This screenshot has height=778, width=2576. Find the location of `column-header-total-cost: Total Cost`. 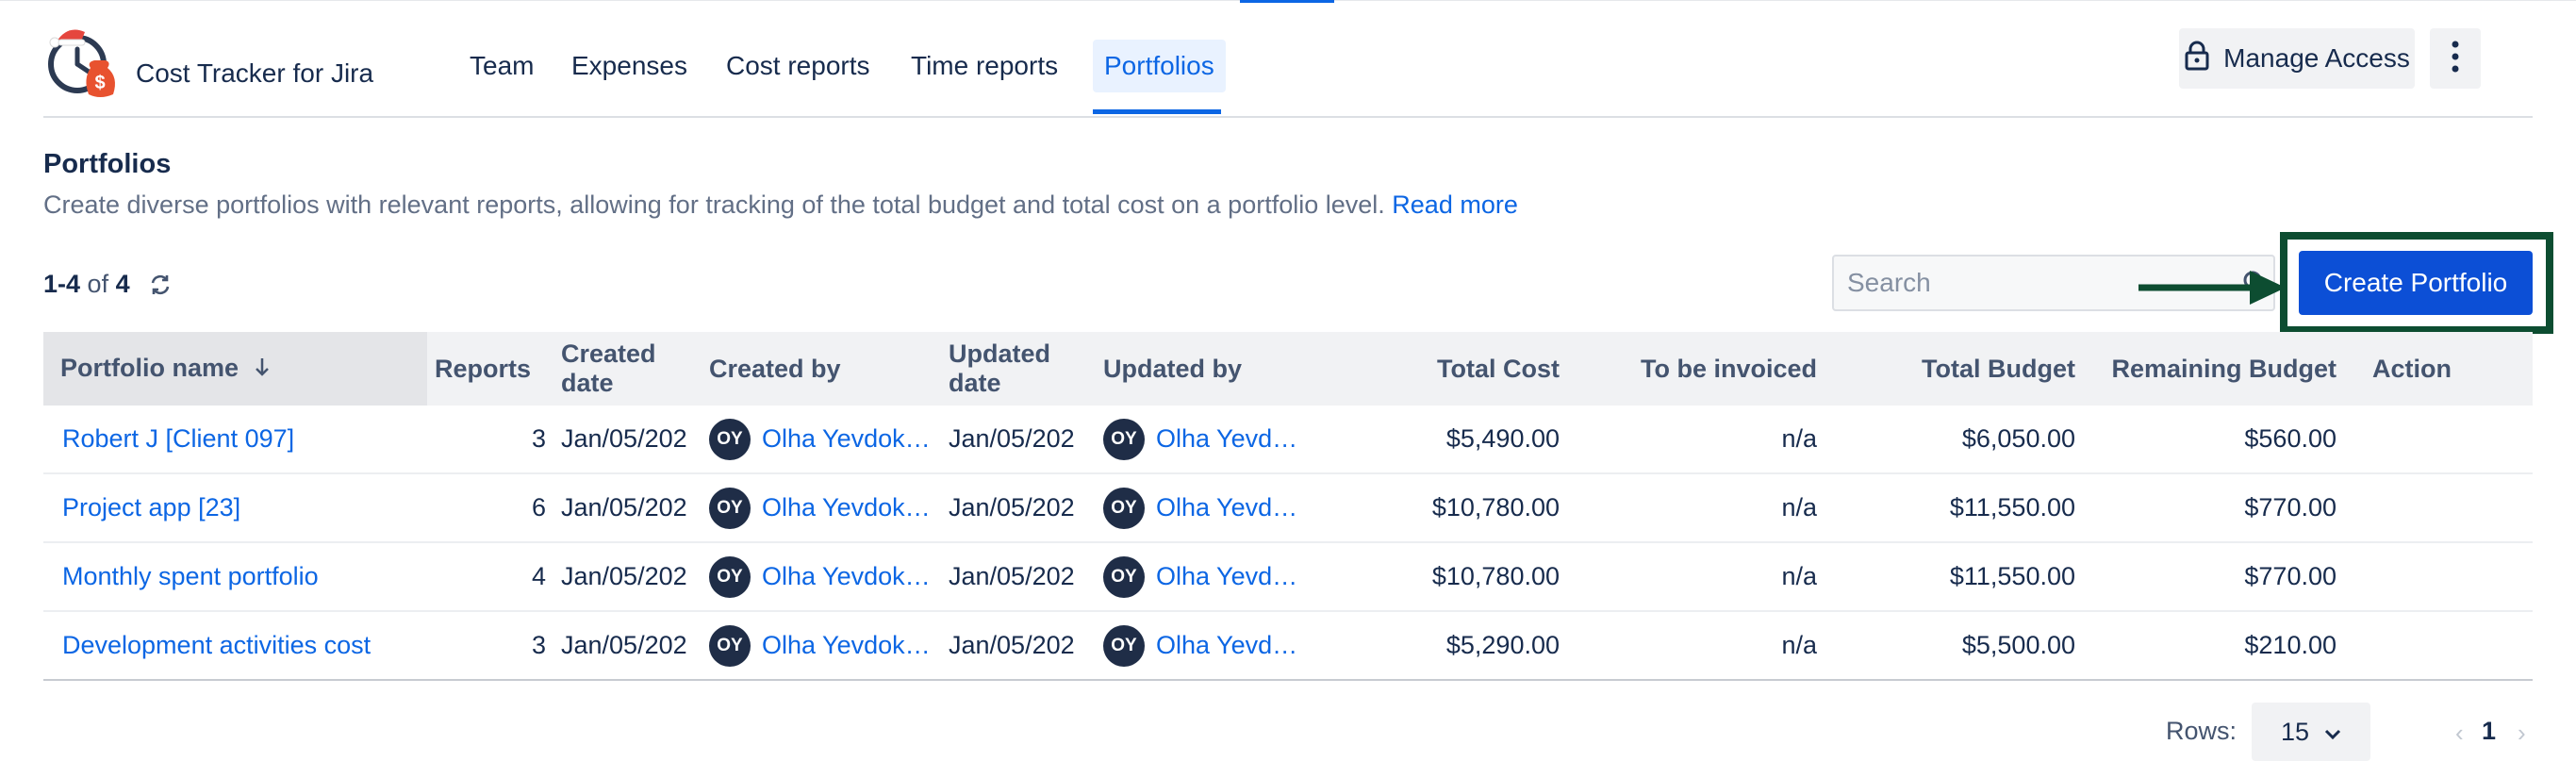

column-header-total-cost: Total Cost is located at coordinates (1442, 369).